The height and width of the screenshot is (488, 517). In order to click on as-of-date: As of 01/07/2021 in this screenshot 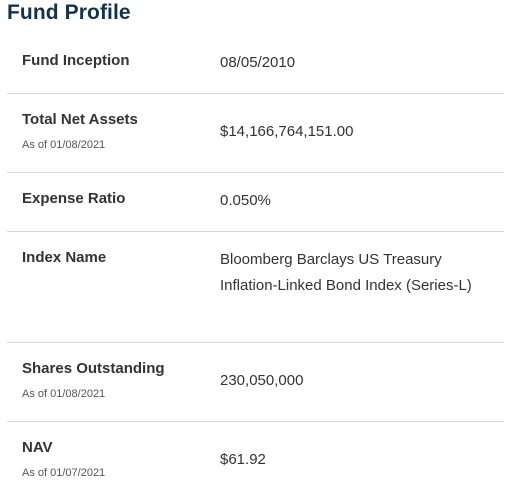, I will do `click(64, 473)`.